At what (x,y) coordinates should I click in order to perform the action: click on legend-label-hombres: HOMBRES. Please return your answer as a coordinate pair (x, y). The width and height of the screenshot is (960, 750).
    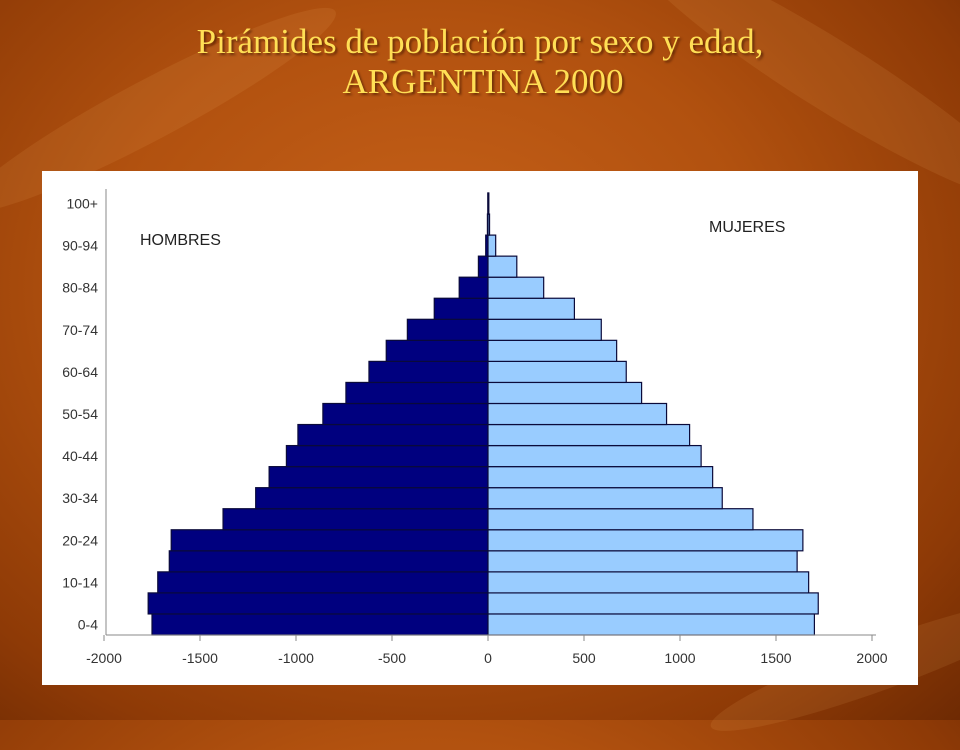
    Looking at the image, I should click on (180, 240).